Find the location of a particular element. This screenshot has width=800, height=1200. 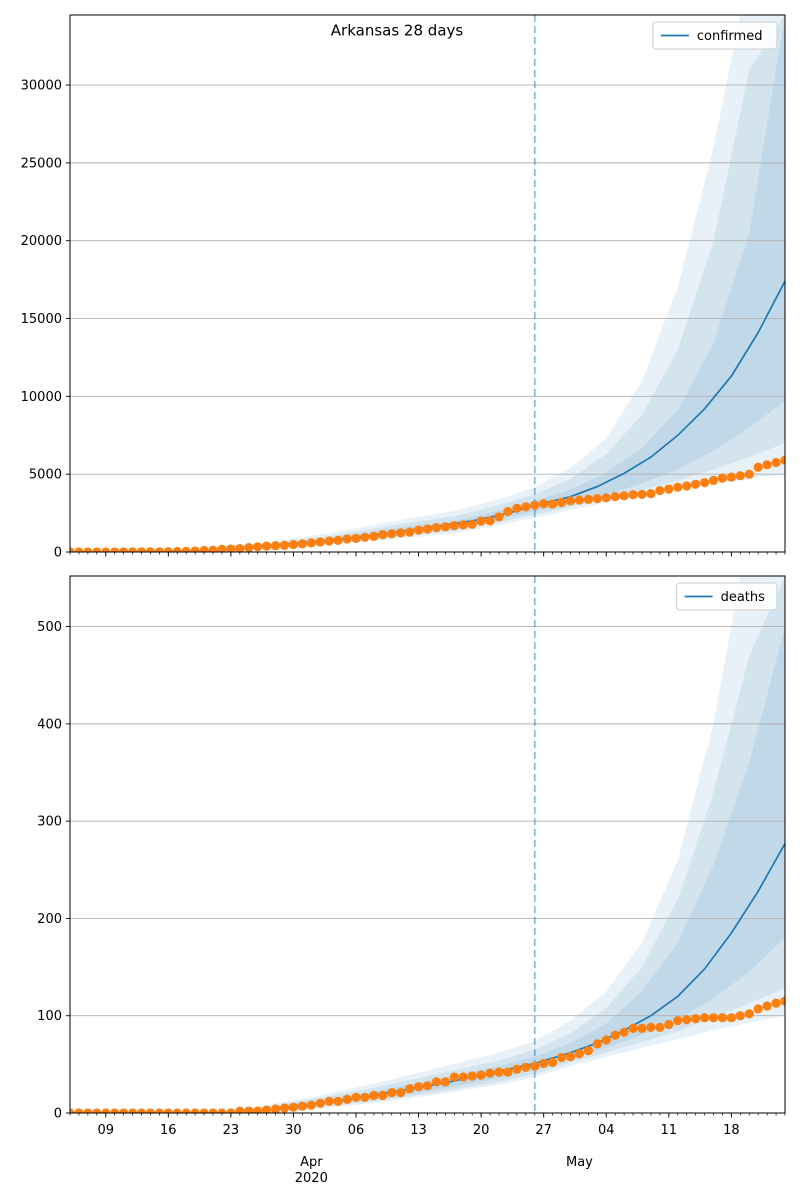

confirmed-ytick-label: 15000 is located at coordinates (41, 319).